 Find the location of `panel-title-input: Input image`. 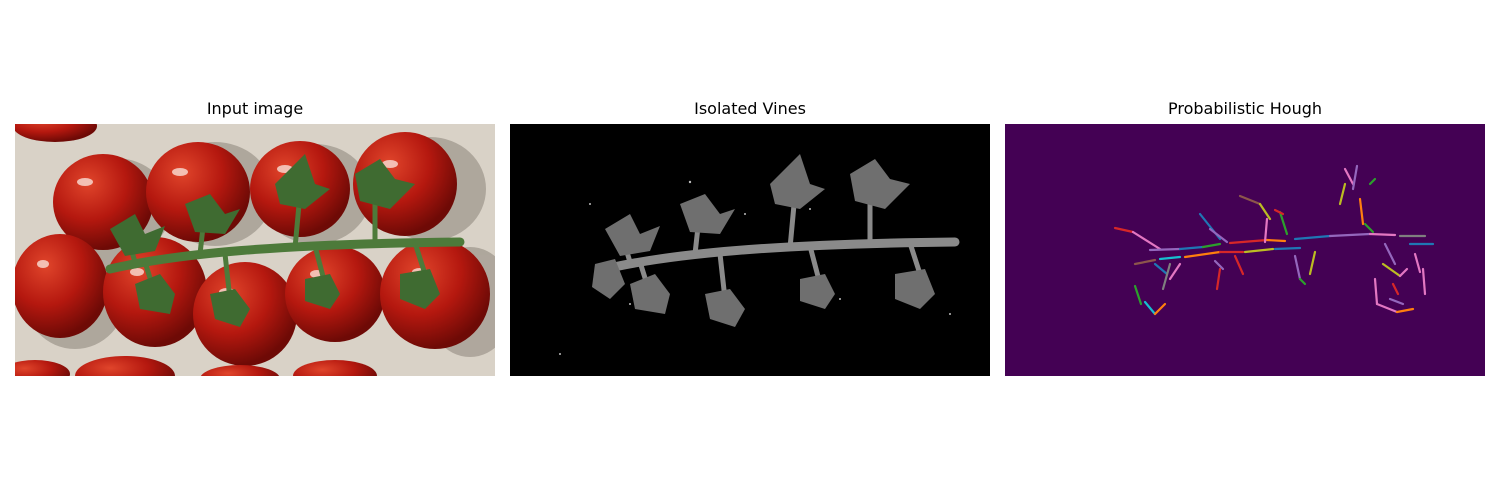

panel-title-input: Input image is located at coordinates (255, 108).